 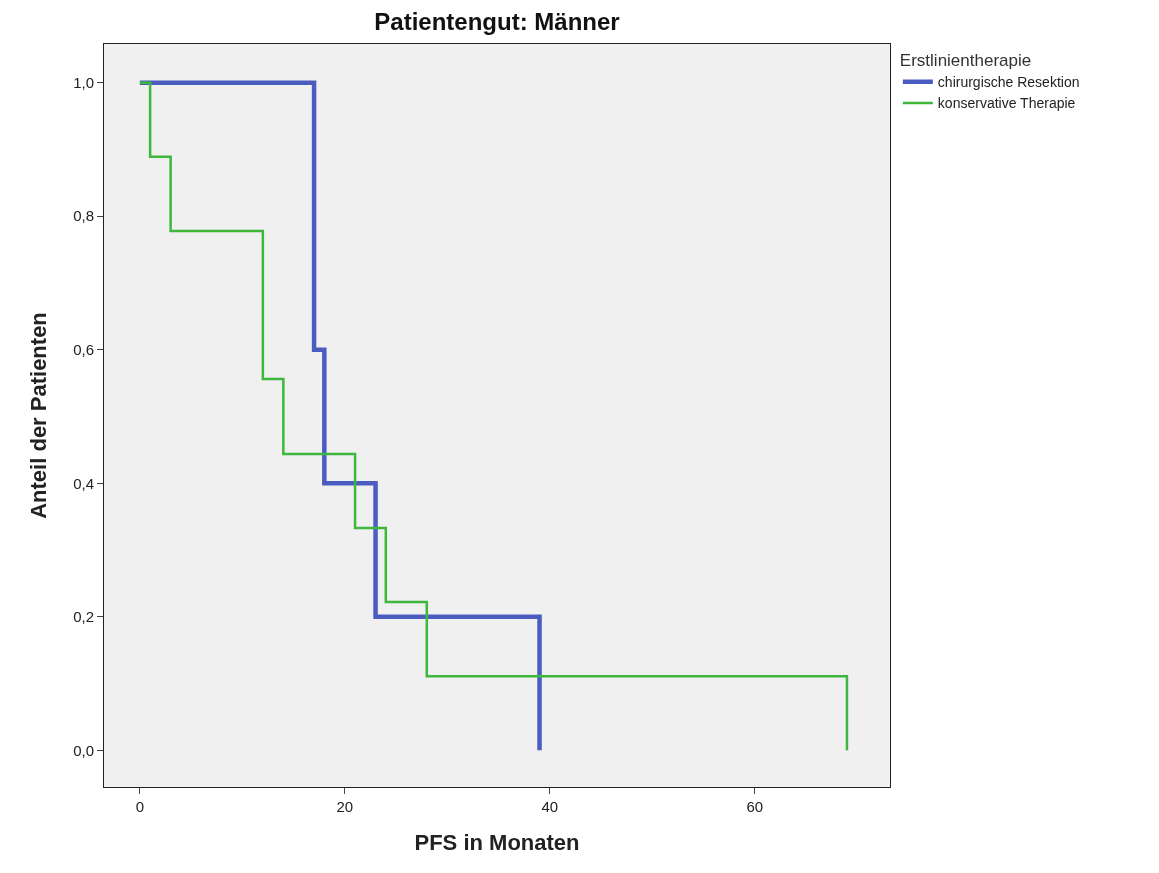 What do you see at coordinates (83, 349) in the screenshot?
I see `y-tick-label: 0,6` at bounding box center [83, 349].